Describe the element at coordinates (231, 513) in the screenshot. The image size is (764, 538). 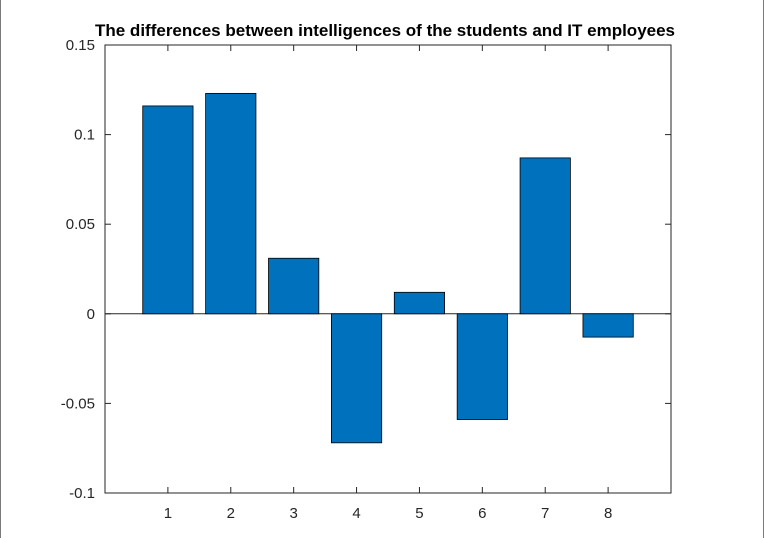
I see `x-tick-label: 2` at that location.